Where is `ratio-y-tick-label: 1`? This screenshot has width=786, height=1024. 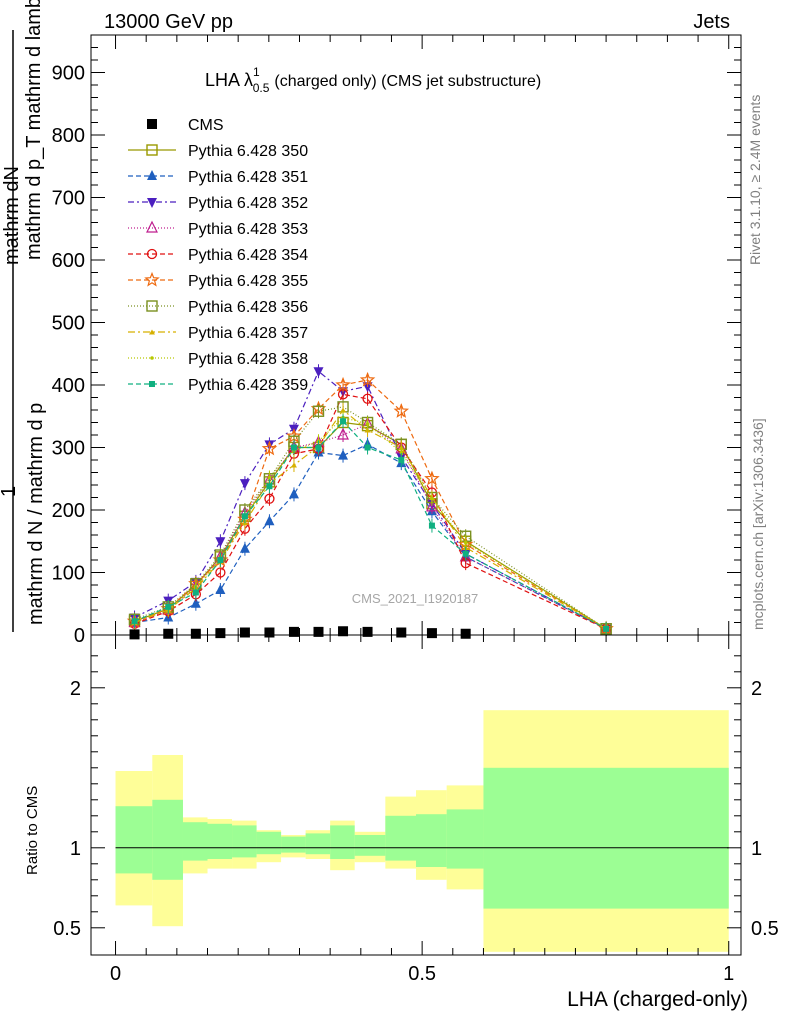 ratio-y-tick-label: 1 is located at coordinates (756, 849).